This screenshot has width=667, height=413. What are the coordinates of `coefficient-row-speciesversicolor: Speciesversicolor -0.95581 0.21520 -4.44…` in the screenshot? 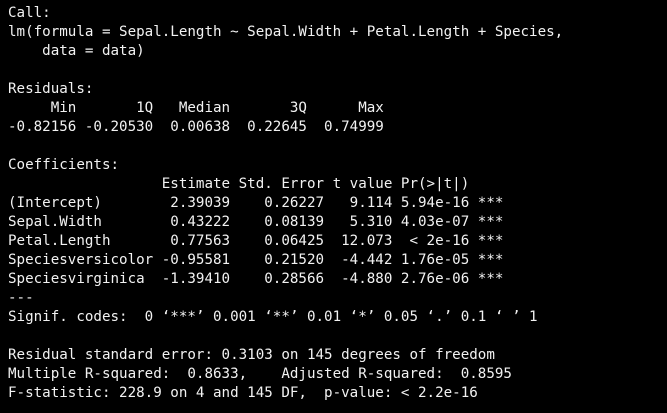 It's located at (256, 260).